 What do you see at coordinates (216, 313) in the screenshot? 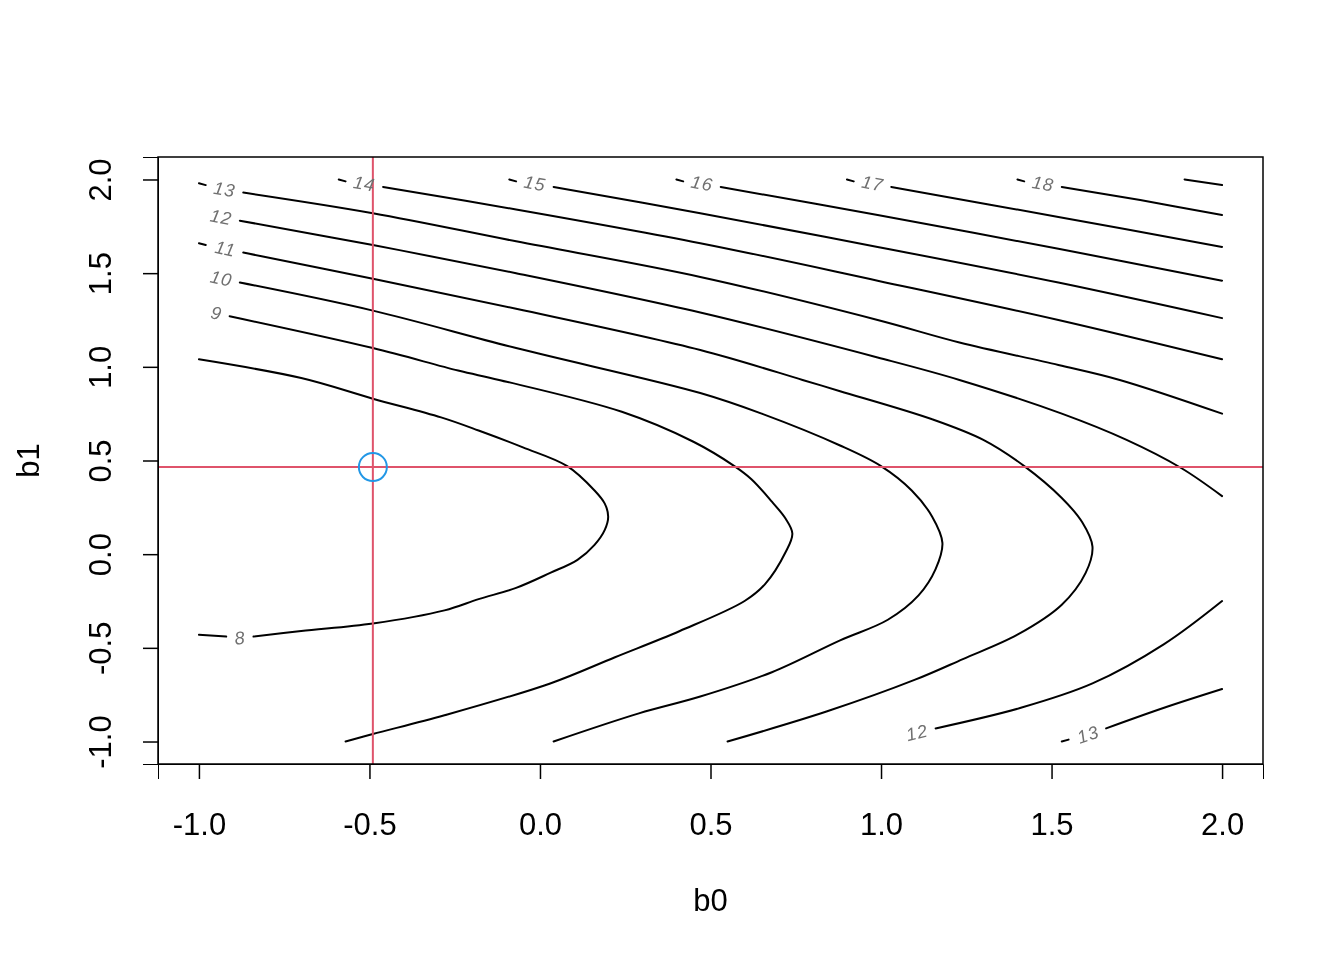
I see `text: 9` at bounding box center [216, 313].